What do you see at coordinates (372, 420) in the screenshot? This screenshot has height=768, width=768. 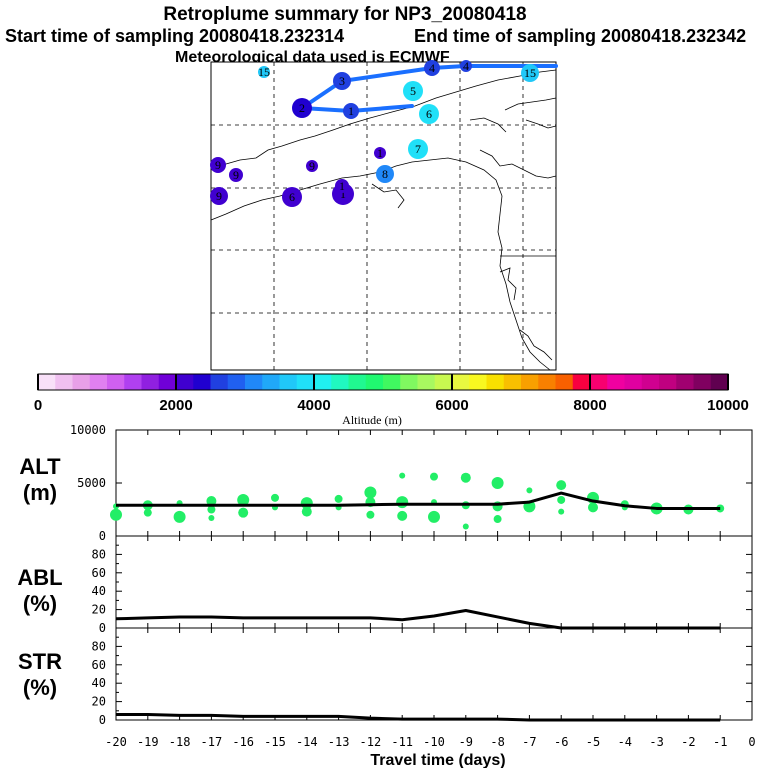 I see `colorbar-axis-label: Altitude (m)` at bounding box center [372, 420].